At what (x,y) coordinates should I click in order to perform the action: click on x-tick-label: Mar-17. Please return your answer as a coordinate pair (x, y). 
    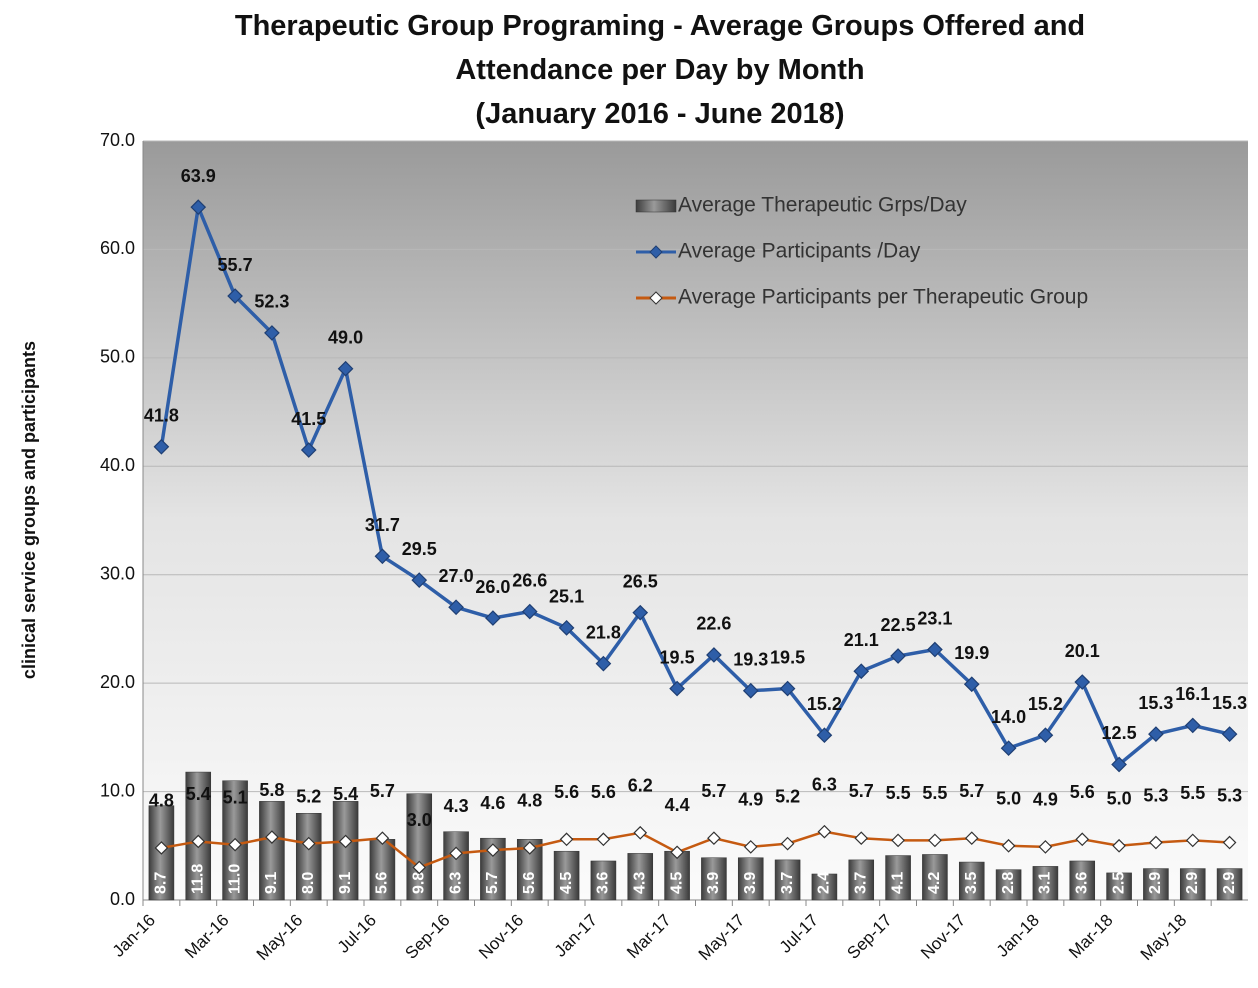
    Looking at the image, I should click on (649, 937).